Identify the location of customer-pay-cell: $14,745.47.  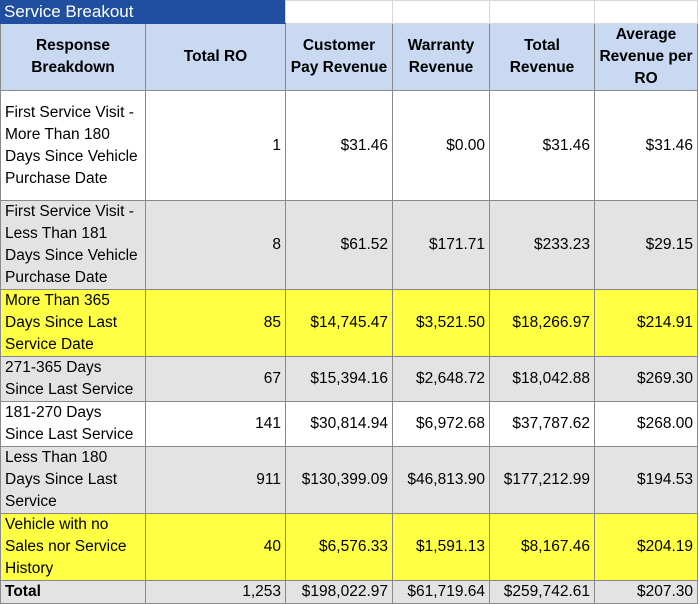
(339, 323).